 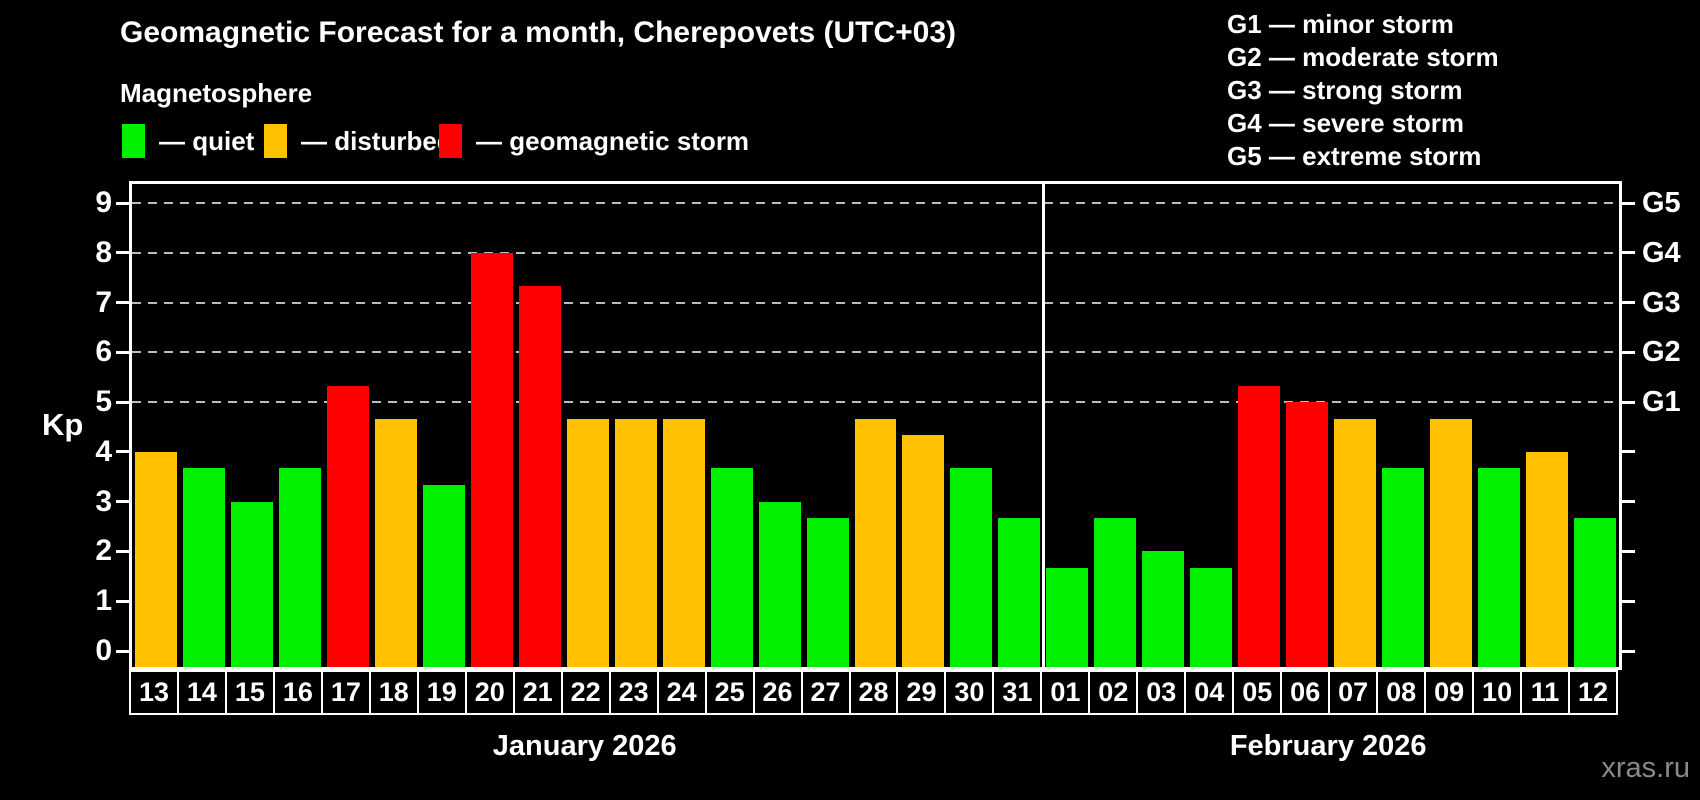 What do you see at coordinates (1363, 57) in the screenshot?
I see `storm-scale-legend-line: G2 — moderate storm` at bounding box center [1363, 57].